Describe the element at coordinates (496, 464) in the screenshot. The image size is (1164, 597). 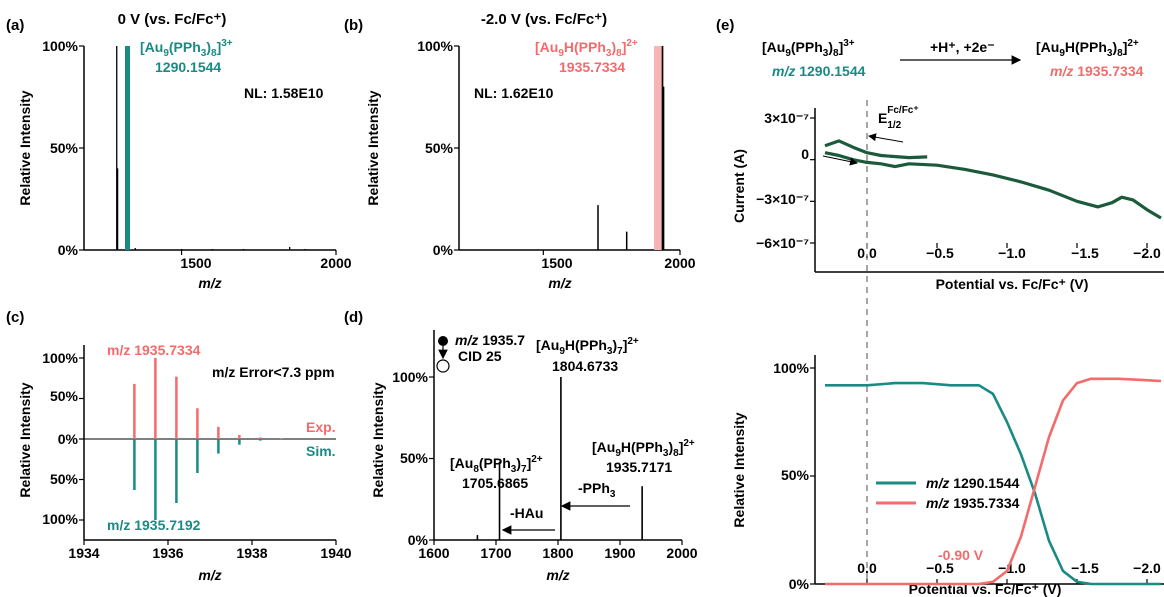
I see `panel-d-peak2-species: [Au8(PPh3)7]2+` at that location.